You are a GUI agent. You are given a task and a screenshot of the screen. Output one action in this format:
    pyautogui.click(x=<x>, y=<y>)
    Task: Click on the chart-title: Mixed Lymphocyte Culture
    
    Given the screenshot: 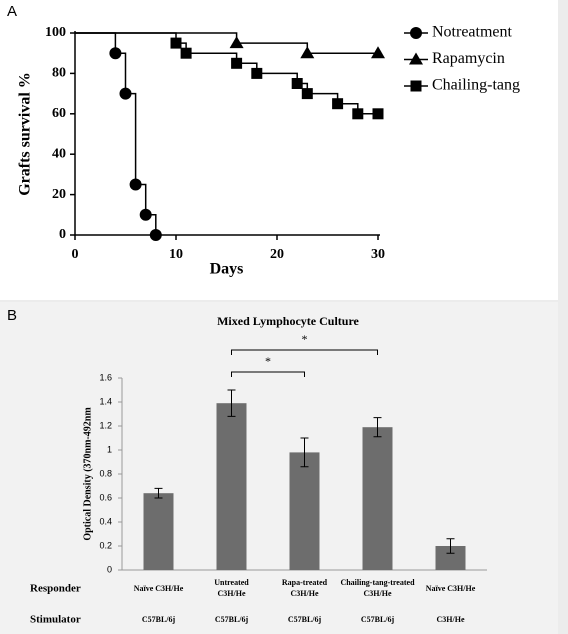 What is the action you would take?
    pyautogui.click(x=288, y=321)
    